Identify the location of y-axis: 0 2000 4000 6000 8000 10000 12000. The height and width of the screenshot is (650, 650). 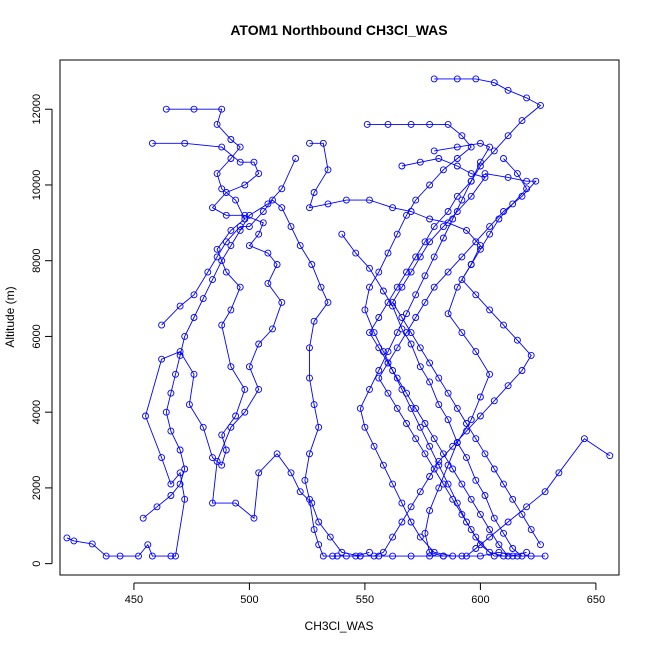
(42, 330).